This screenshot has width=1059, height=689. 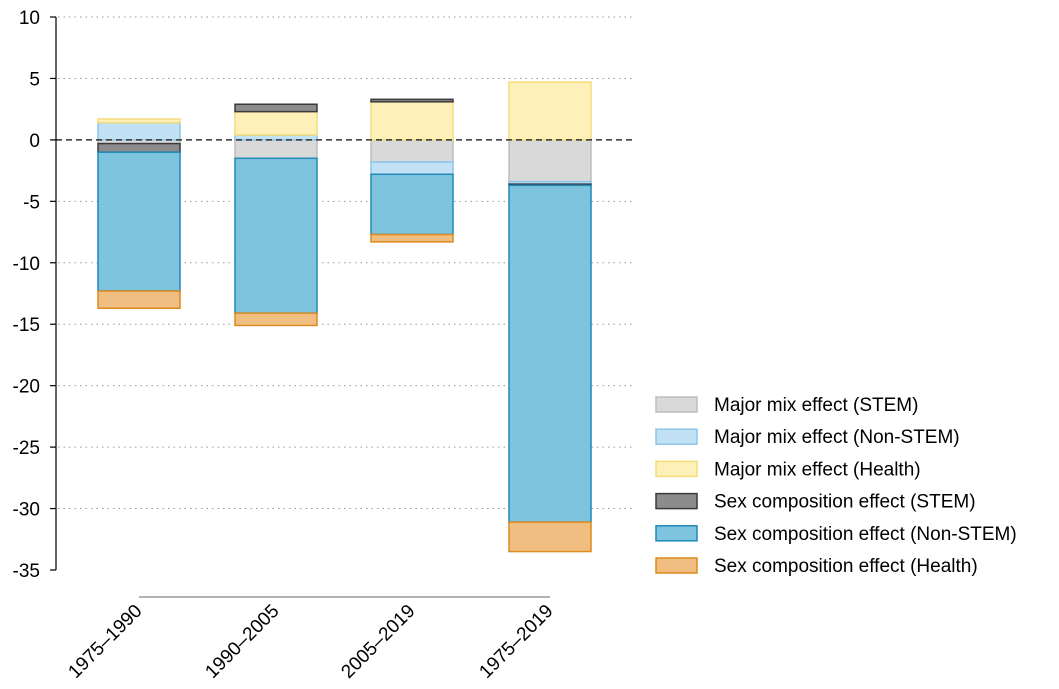 I want to click on y-tick-label: -15, so click(x=26, y=325).